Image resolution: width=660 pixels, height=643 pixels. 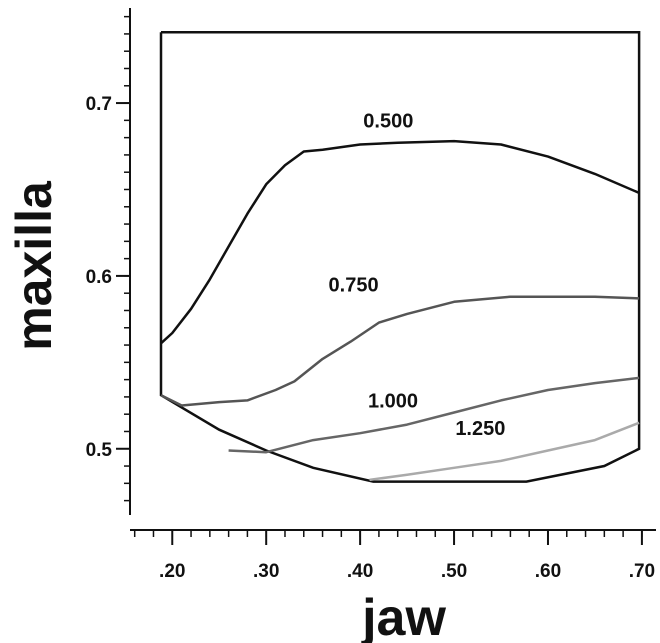 I want to click on y-tick-label: 0.7, so click(x=99, y=104).